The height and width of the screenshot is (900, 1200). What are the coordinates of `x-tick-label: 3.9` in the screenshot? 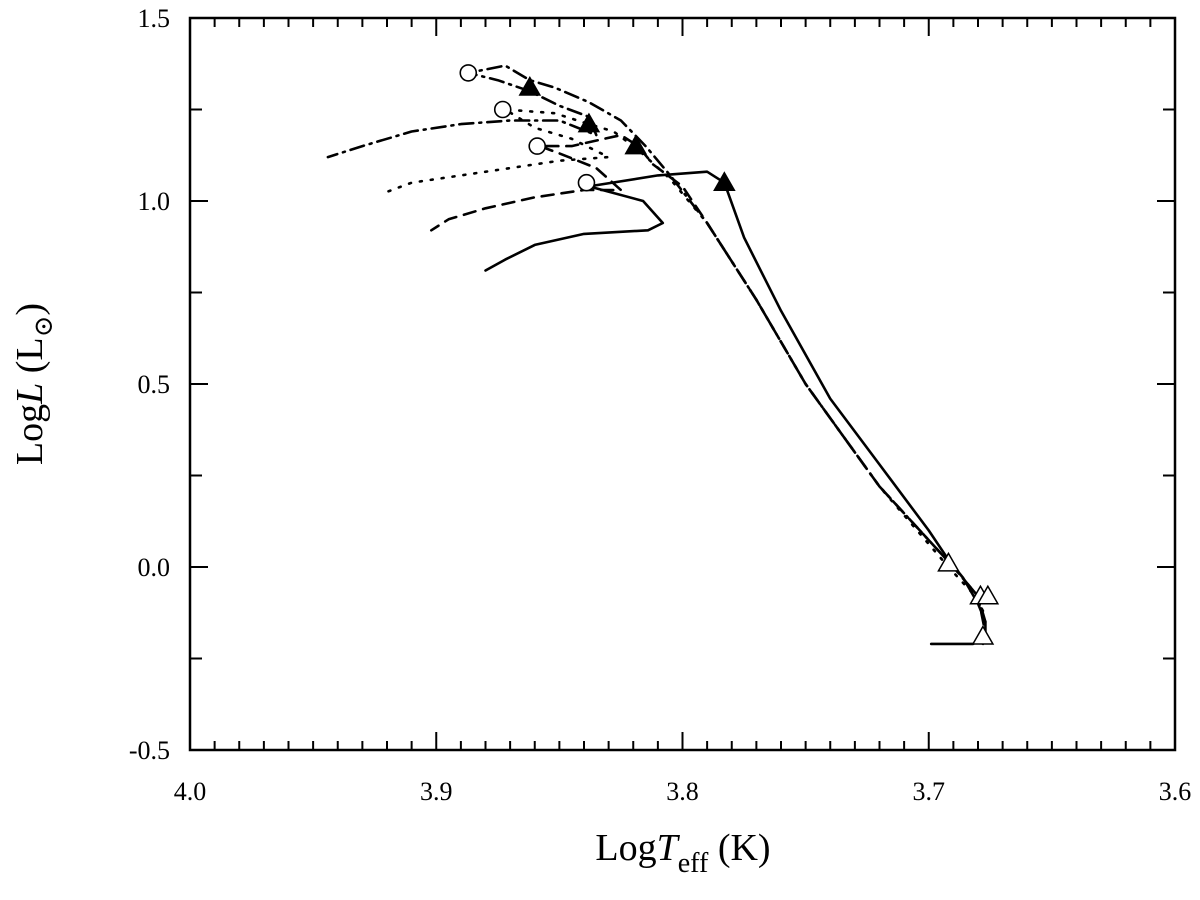 It's located at (436, 791).